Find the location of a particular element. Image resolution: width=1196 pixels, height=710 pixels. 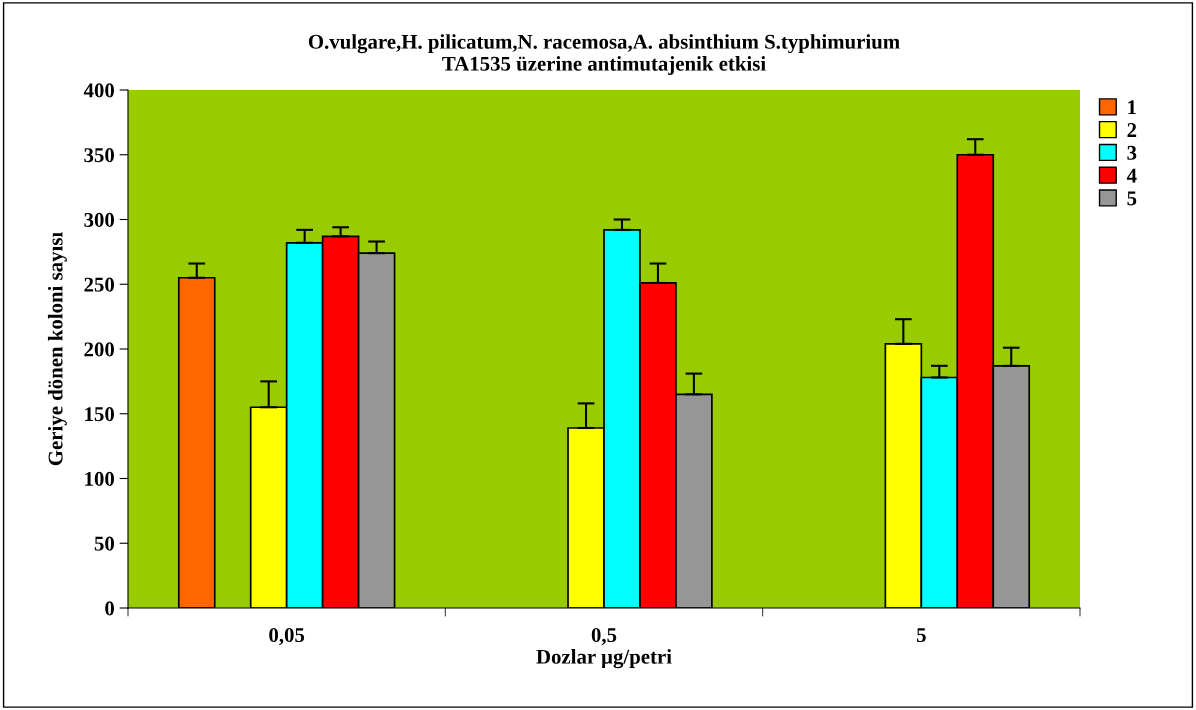

x-tick-label: 0,05 is located at coordinates (287, 637).